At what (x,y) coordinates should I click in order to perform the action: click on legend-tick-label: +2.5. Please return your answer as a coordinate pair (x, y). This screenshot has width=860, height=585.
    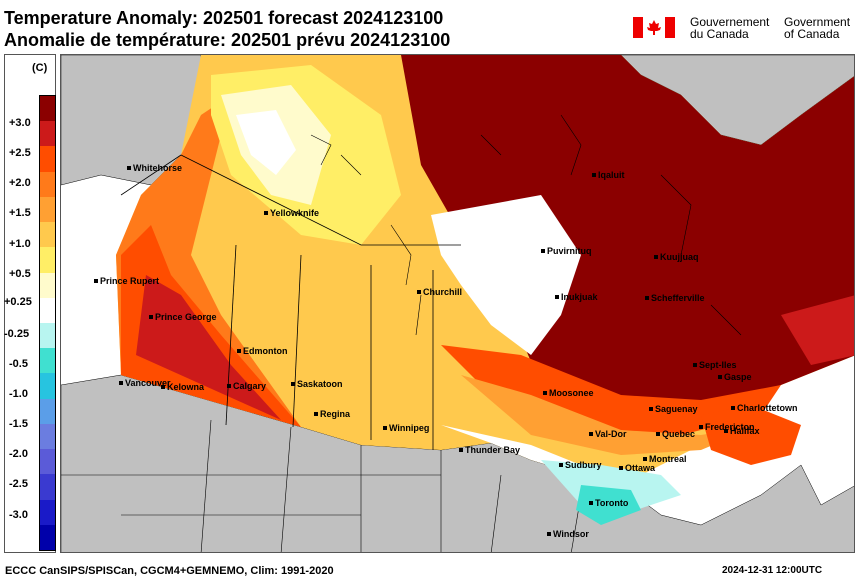
    Looking at the image, I should click on (20, 153).